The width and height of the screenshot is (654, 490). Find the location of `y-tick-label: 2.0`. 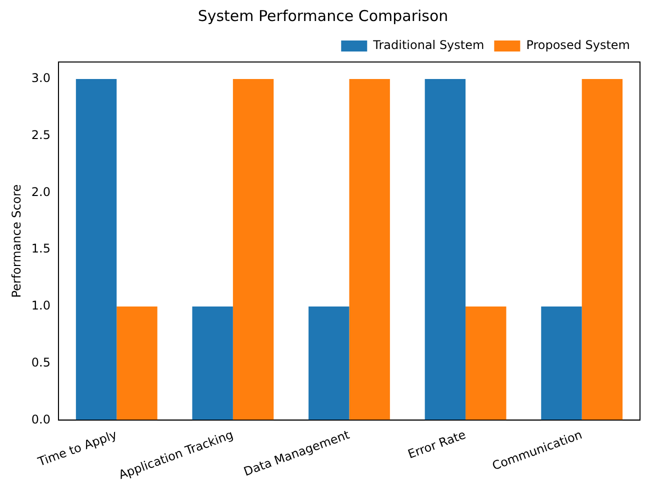

y-tick-label: 2.0 is located at coordinates (40, 191).